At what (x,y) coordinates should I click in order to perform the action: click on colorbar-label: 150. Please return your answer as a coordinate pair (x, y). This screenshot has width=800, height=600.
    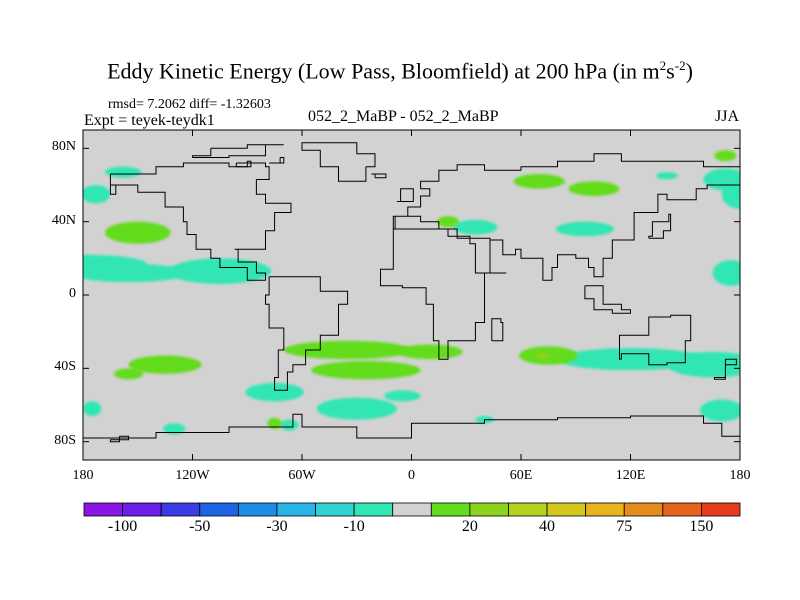
    Looking at the image, I should click on (701, 526).